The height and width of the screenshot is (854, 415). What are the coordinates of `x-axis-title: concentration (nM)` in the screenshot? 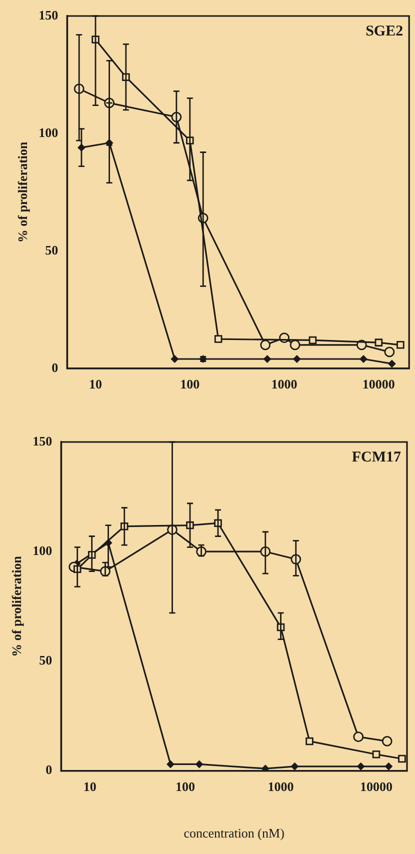 It's located at (234, 833).